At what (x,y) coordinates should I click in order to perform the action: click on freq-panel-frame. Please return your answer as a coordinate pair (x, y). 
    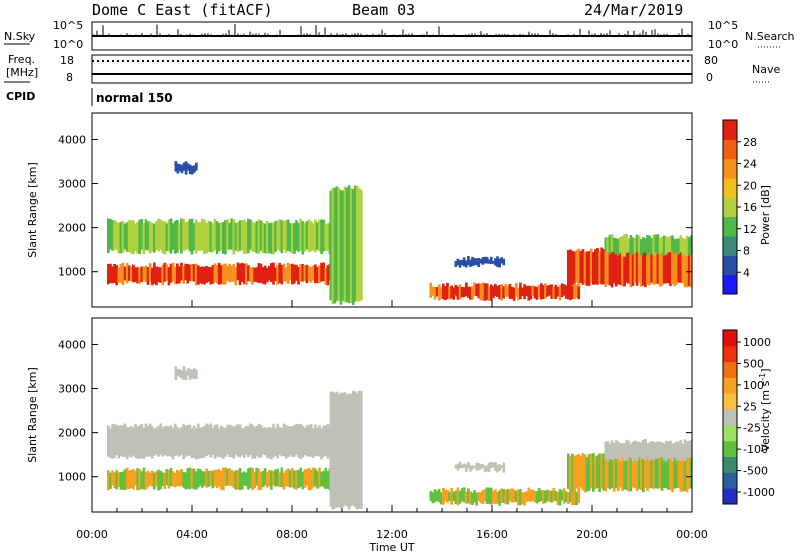
    Looking at the image, I should click on (392, 69).